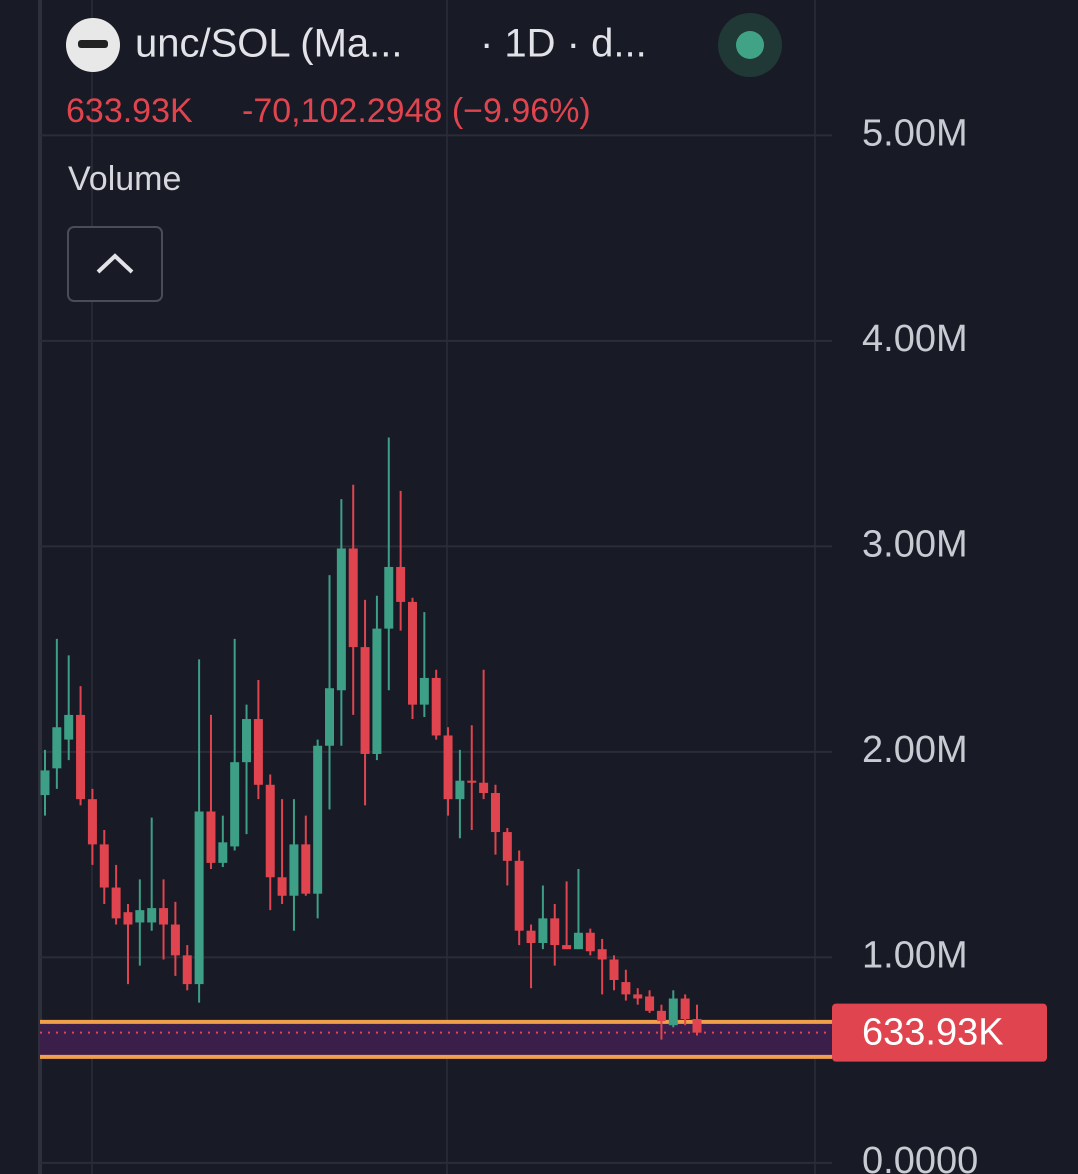  Describe the element at coordinates (920, 1157) in the screenshot. I see `y-tick-label: 0.0000` at that location.